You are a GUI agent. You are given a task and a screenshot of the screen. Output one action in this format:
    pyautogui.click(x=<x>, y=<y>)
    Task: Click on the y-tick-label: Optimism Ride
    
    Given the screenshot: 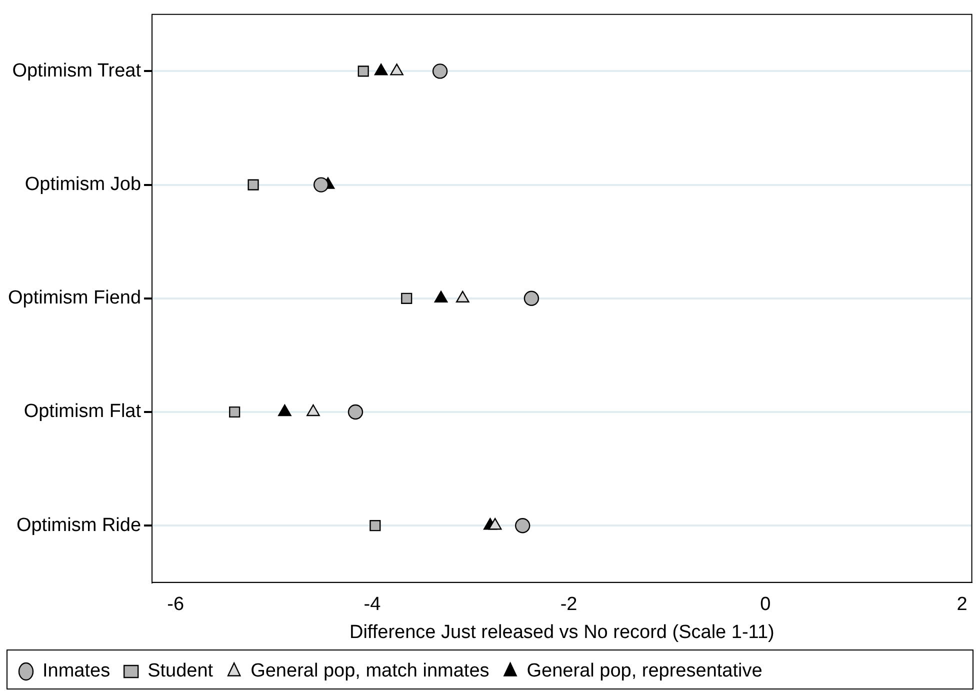 What is the action you would take?
    pyautogui.click(x=79, y=525)
    